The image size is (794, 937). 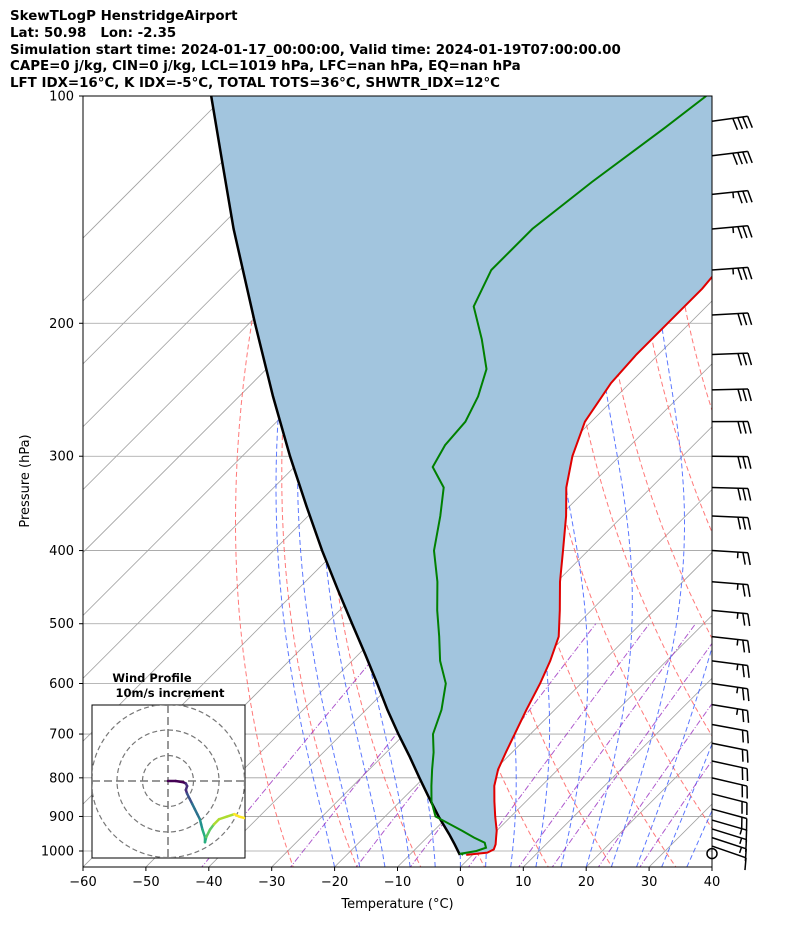 I want to click on y-tick-label: 1000, so click(x=57, y=852).